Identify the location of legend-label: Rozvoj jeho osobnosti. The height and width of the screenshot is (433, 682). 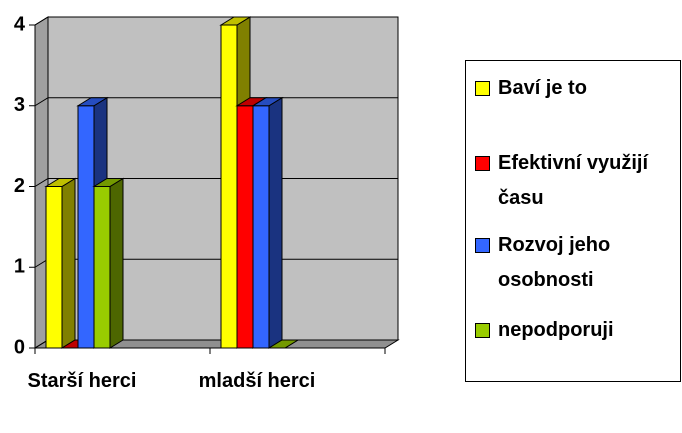
(554, 262).